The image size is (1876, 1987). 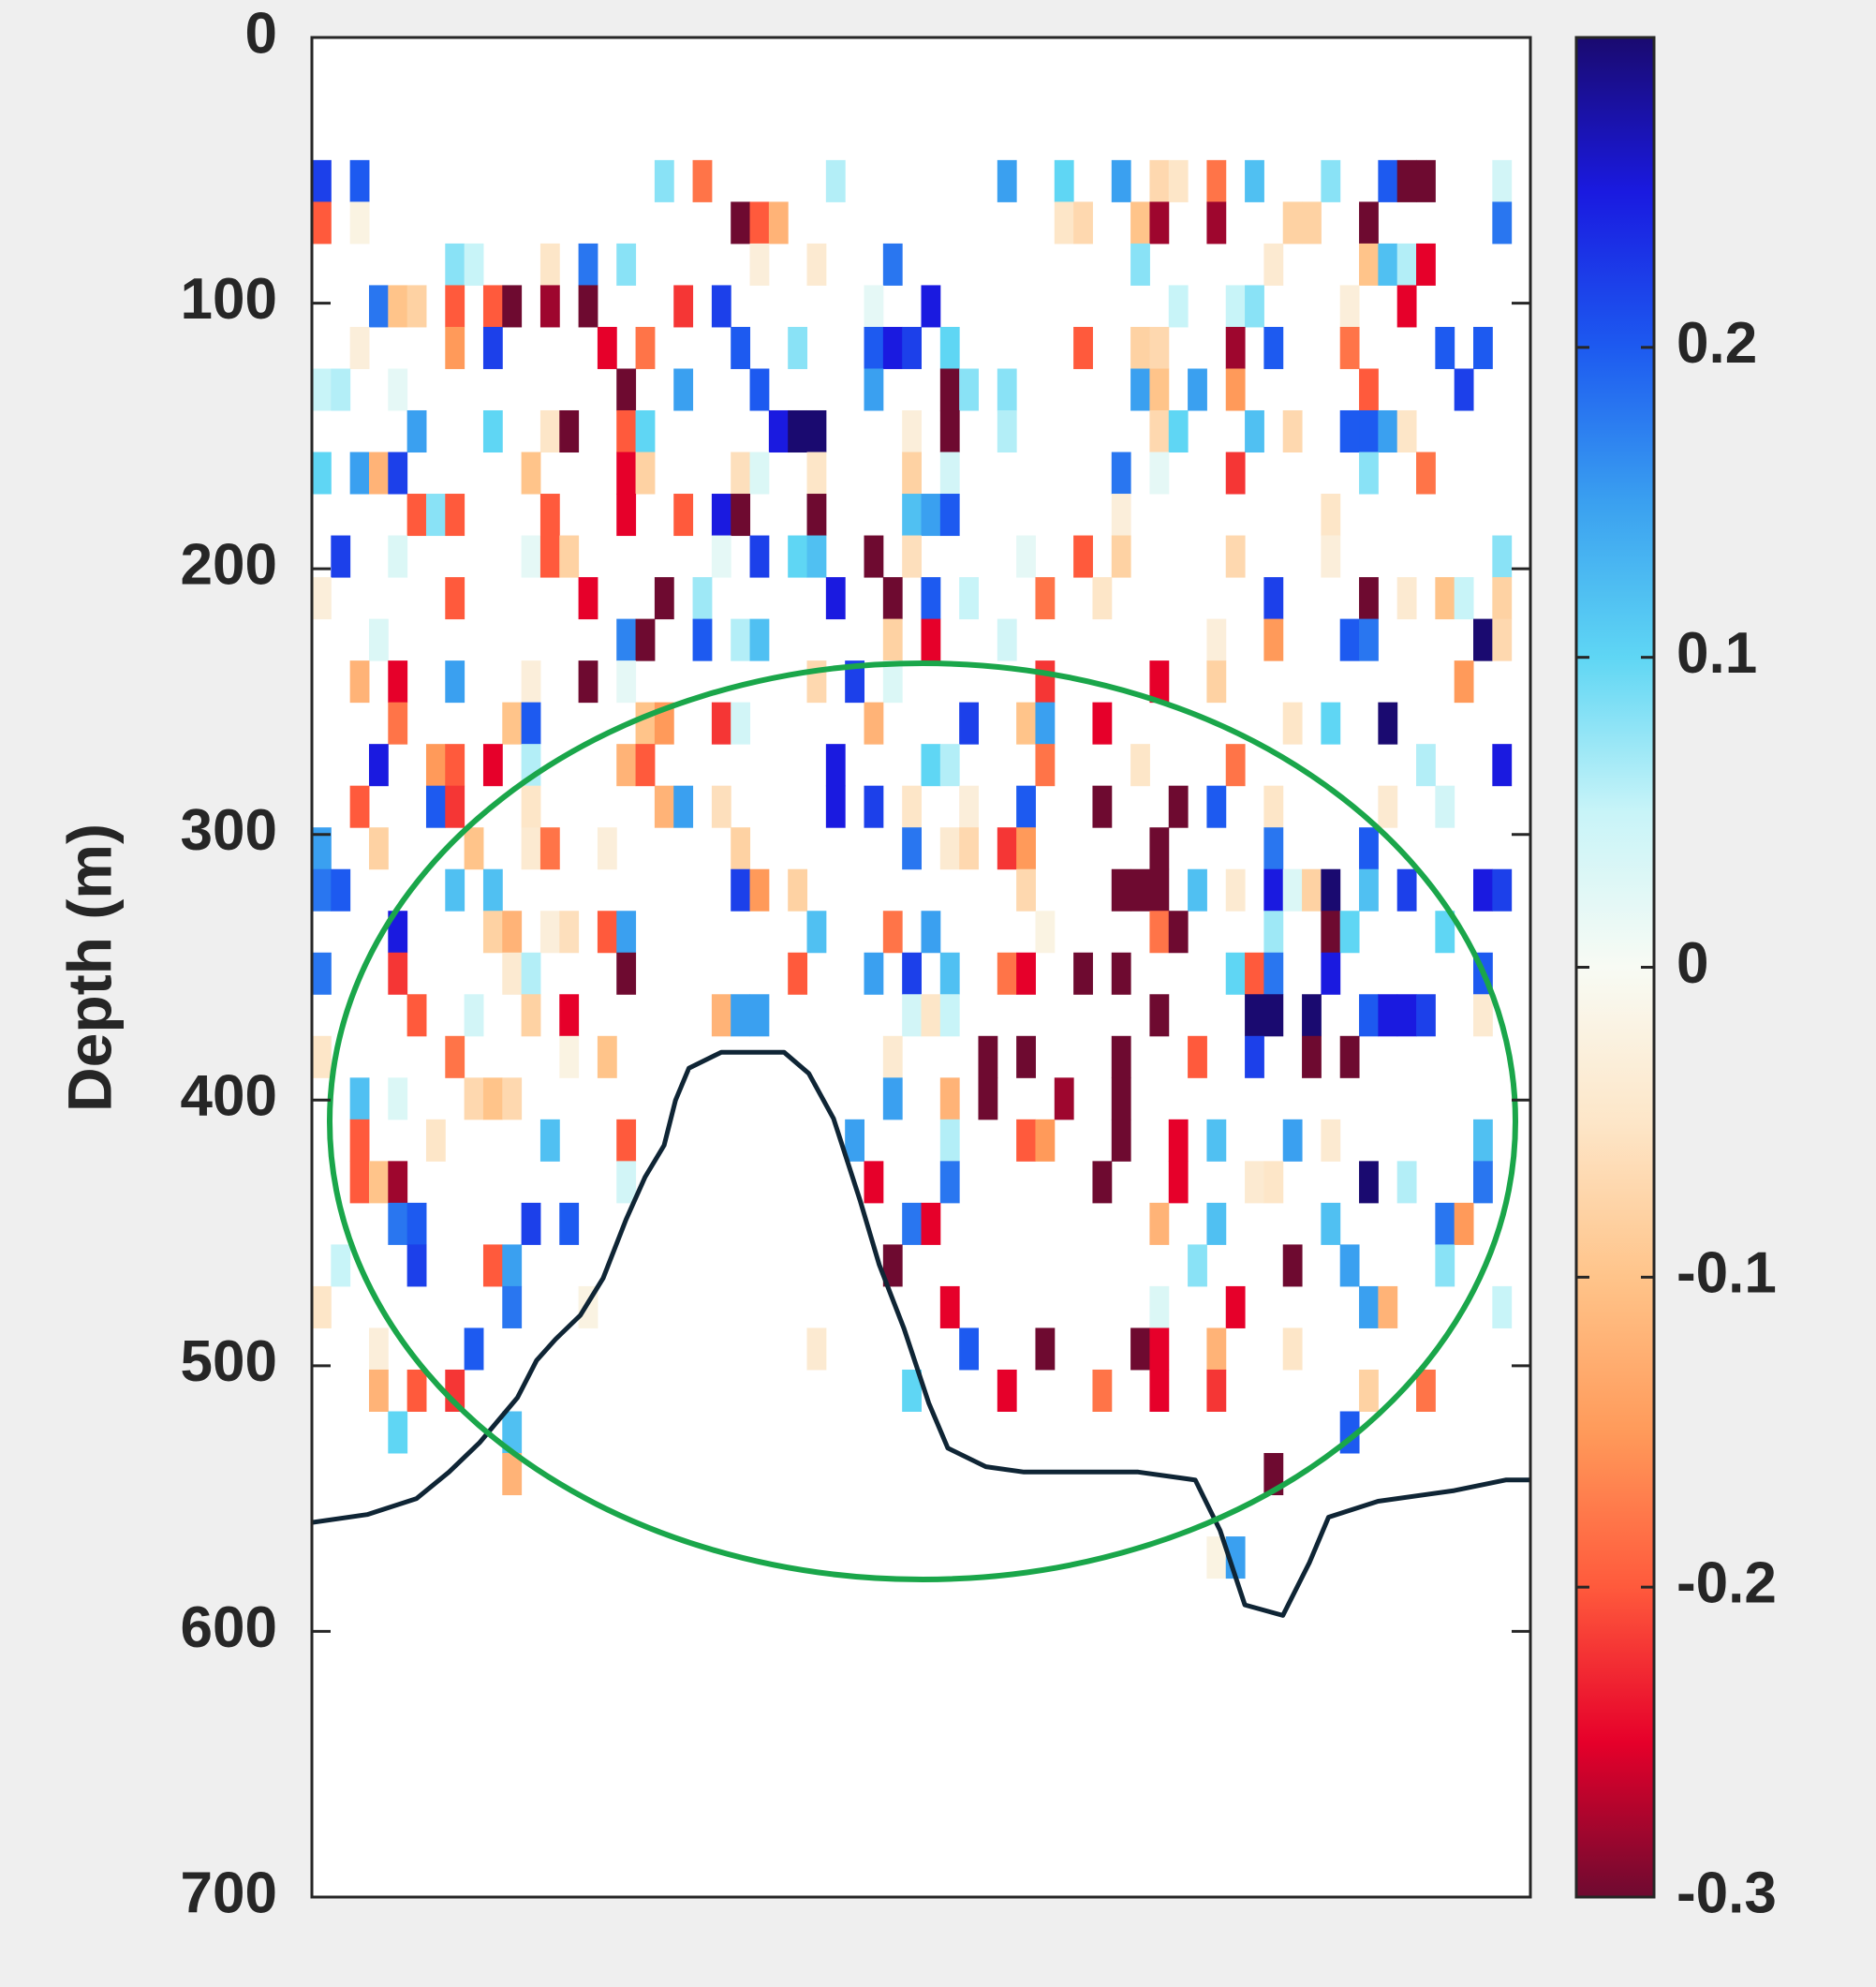 What do you see at coordinates (229, 830) in the screenshot?
I see `y-tick-label: 300` at bounding box center [229, 830].